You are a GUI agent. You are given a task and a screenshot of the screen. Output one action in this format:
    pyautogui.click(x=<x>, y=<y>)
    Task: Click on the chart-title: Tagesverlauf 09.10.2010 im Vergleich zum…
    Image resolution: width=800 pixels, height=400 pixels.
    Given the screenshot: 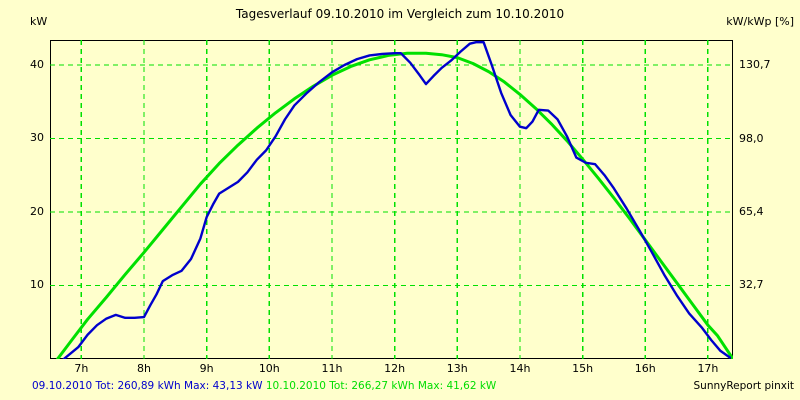 What is the action you would take?
    pyautogui.click(x=400, y=14)
    